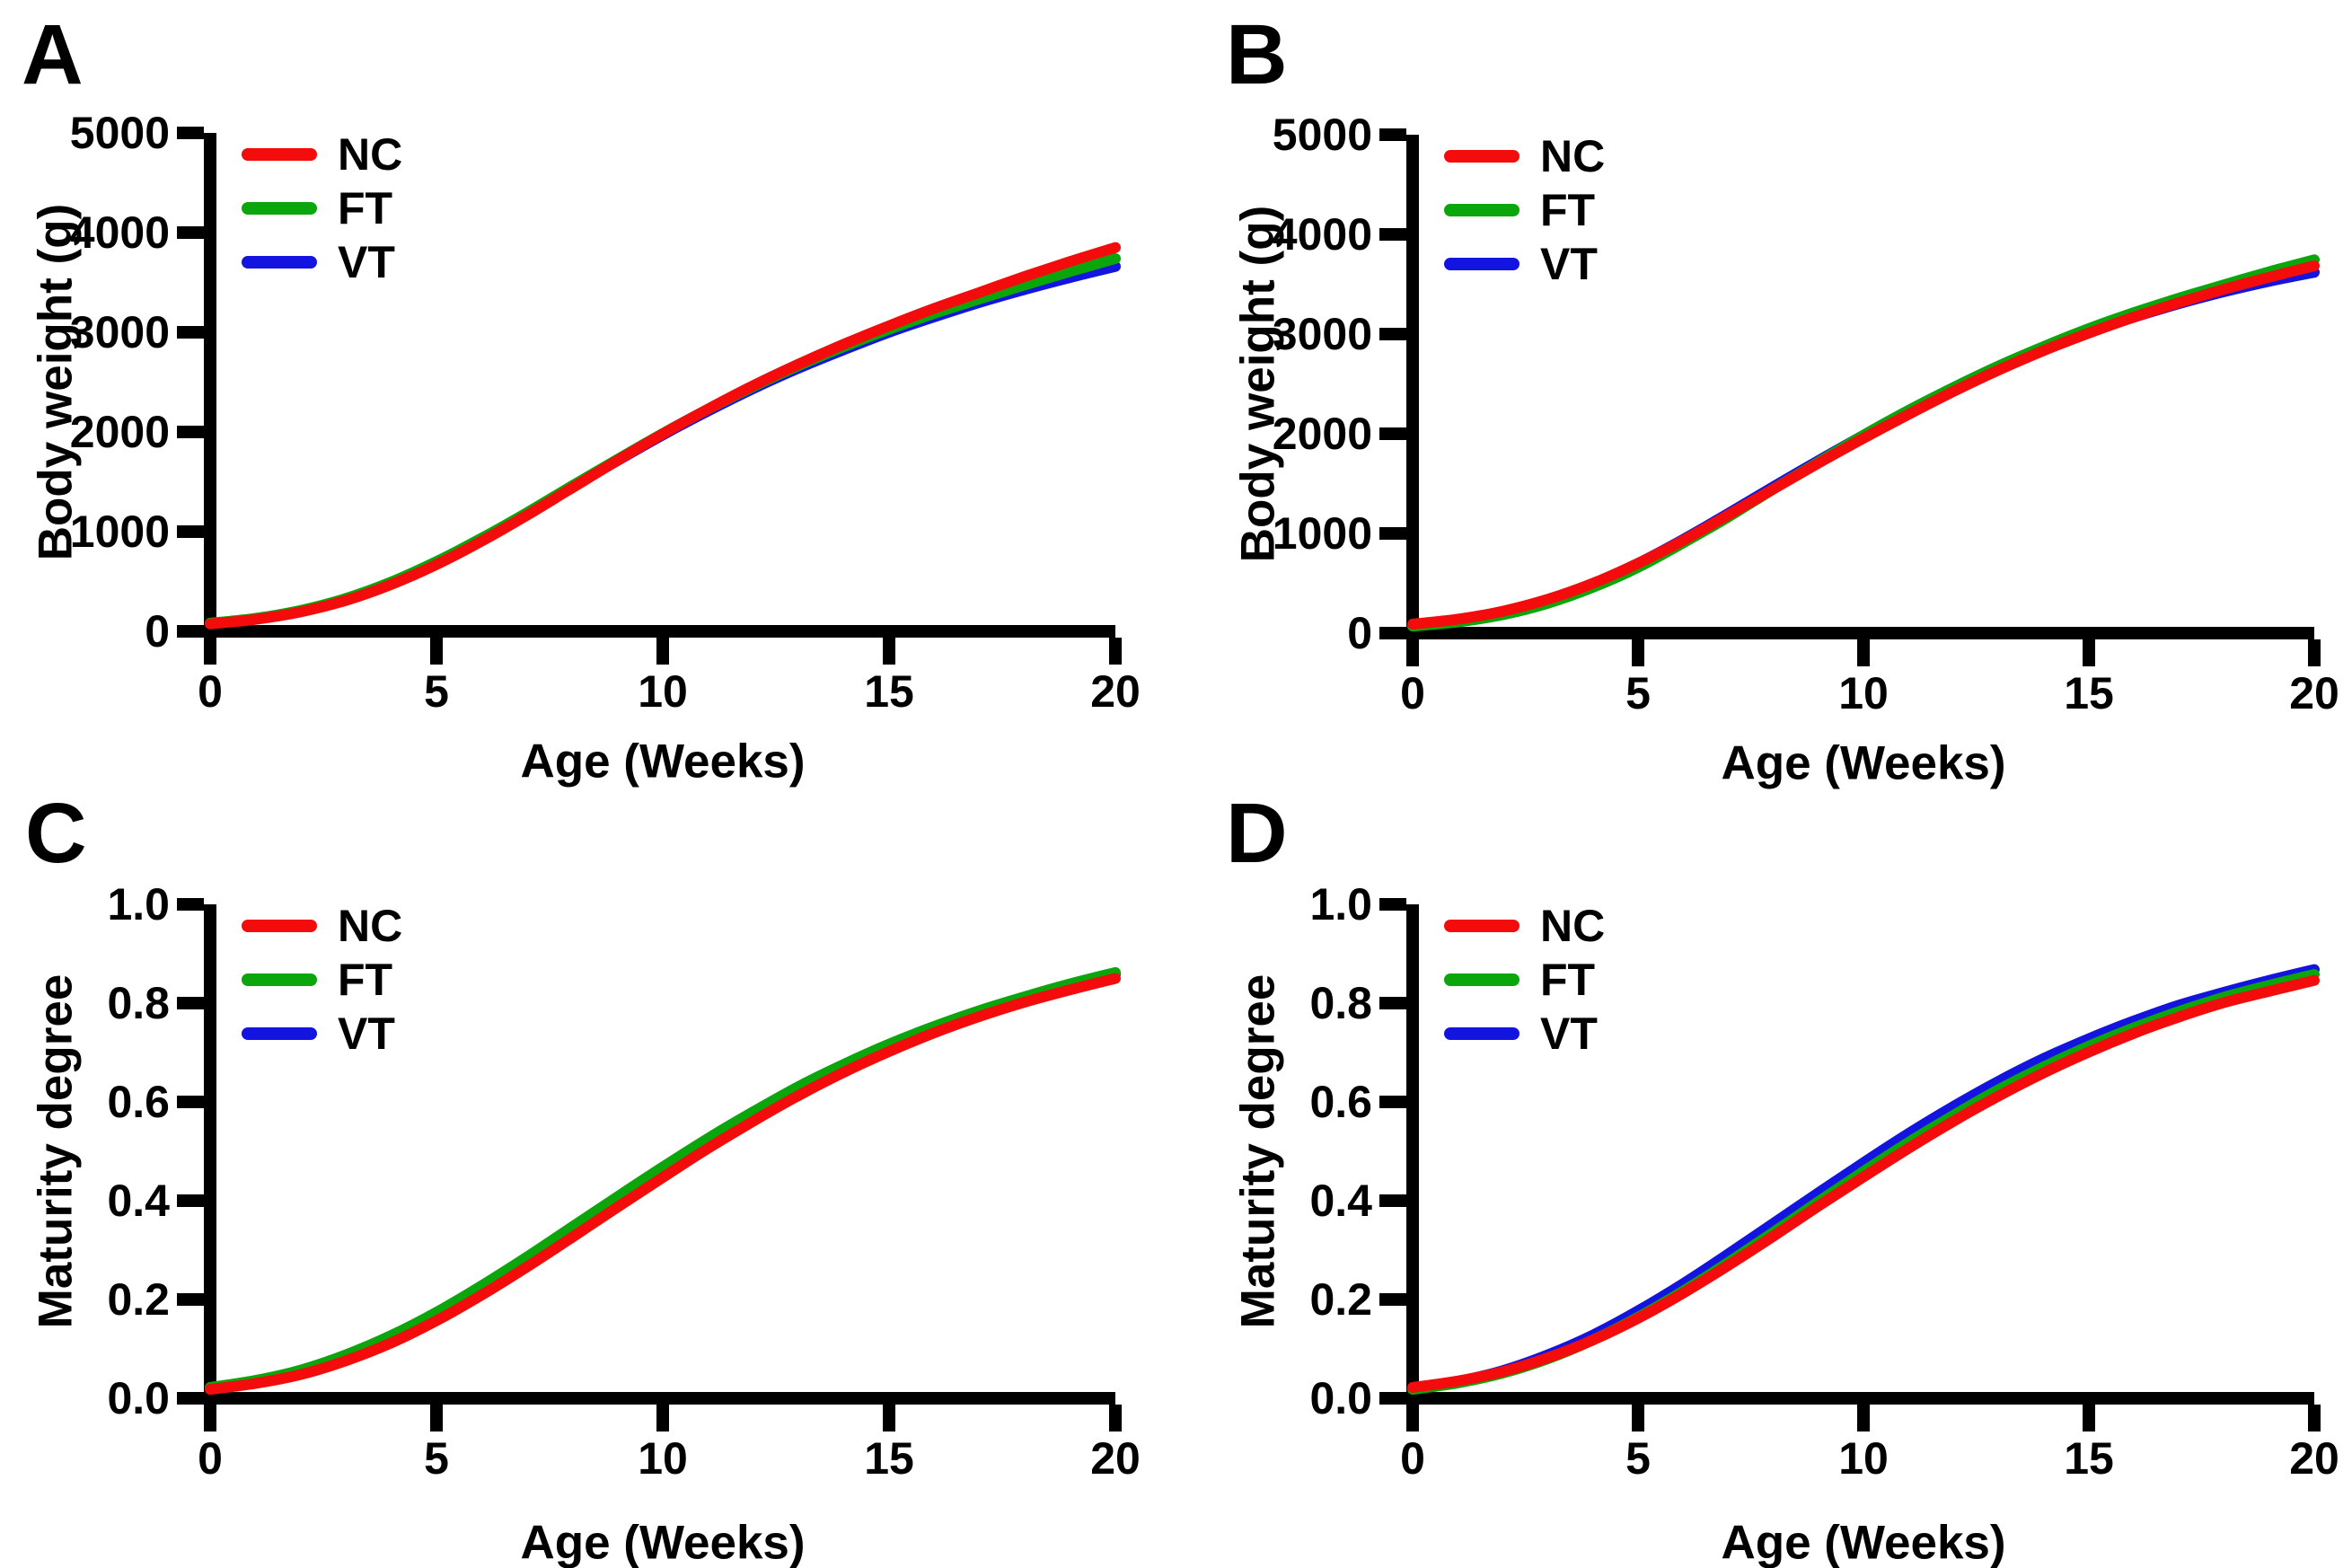  What do you see at coordinates (53, 54) in the screenshot?
I see `panel-letter: A` at bounding box center [53, 54].